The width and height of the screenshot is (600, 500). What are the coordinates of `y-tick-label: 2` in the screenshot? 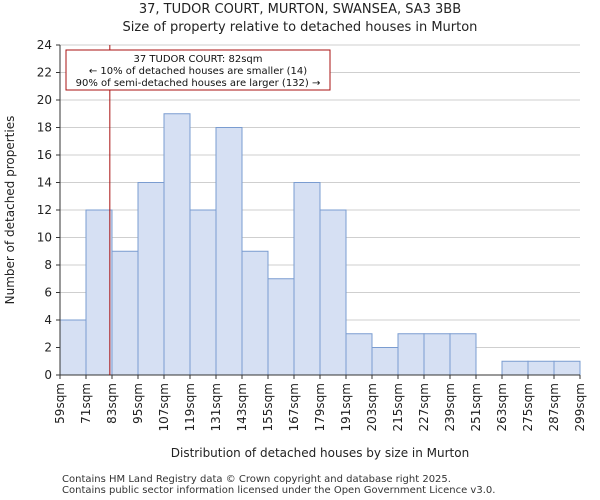 It's located at (48, 348).